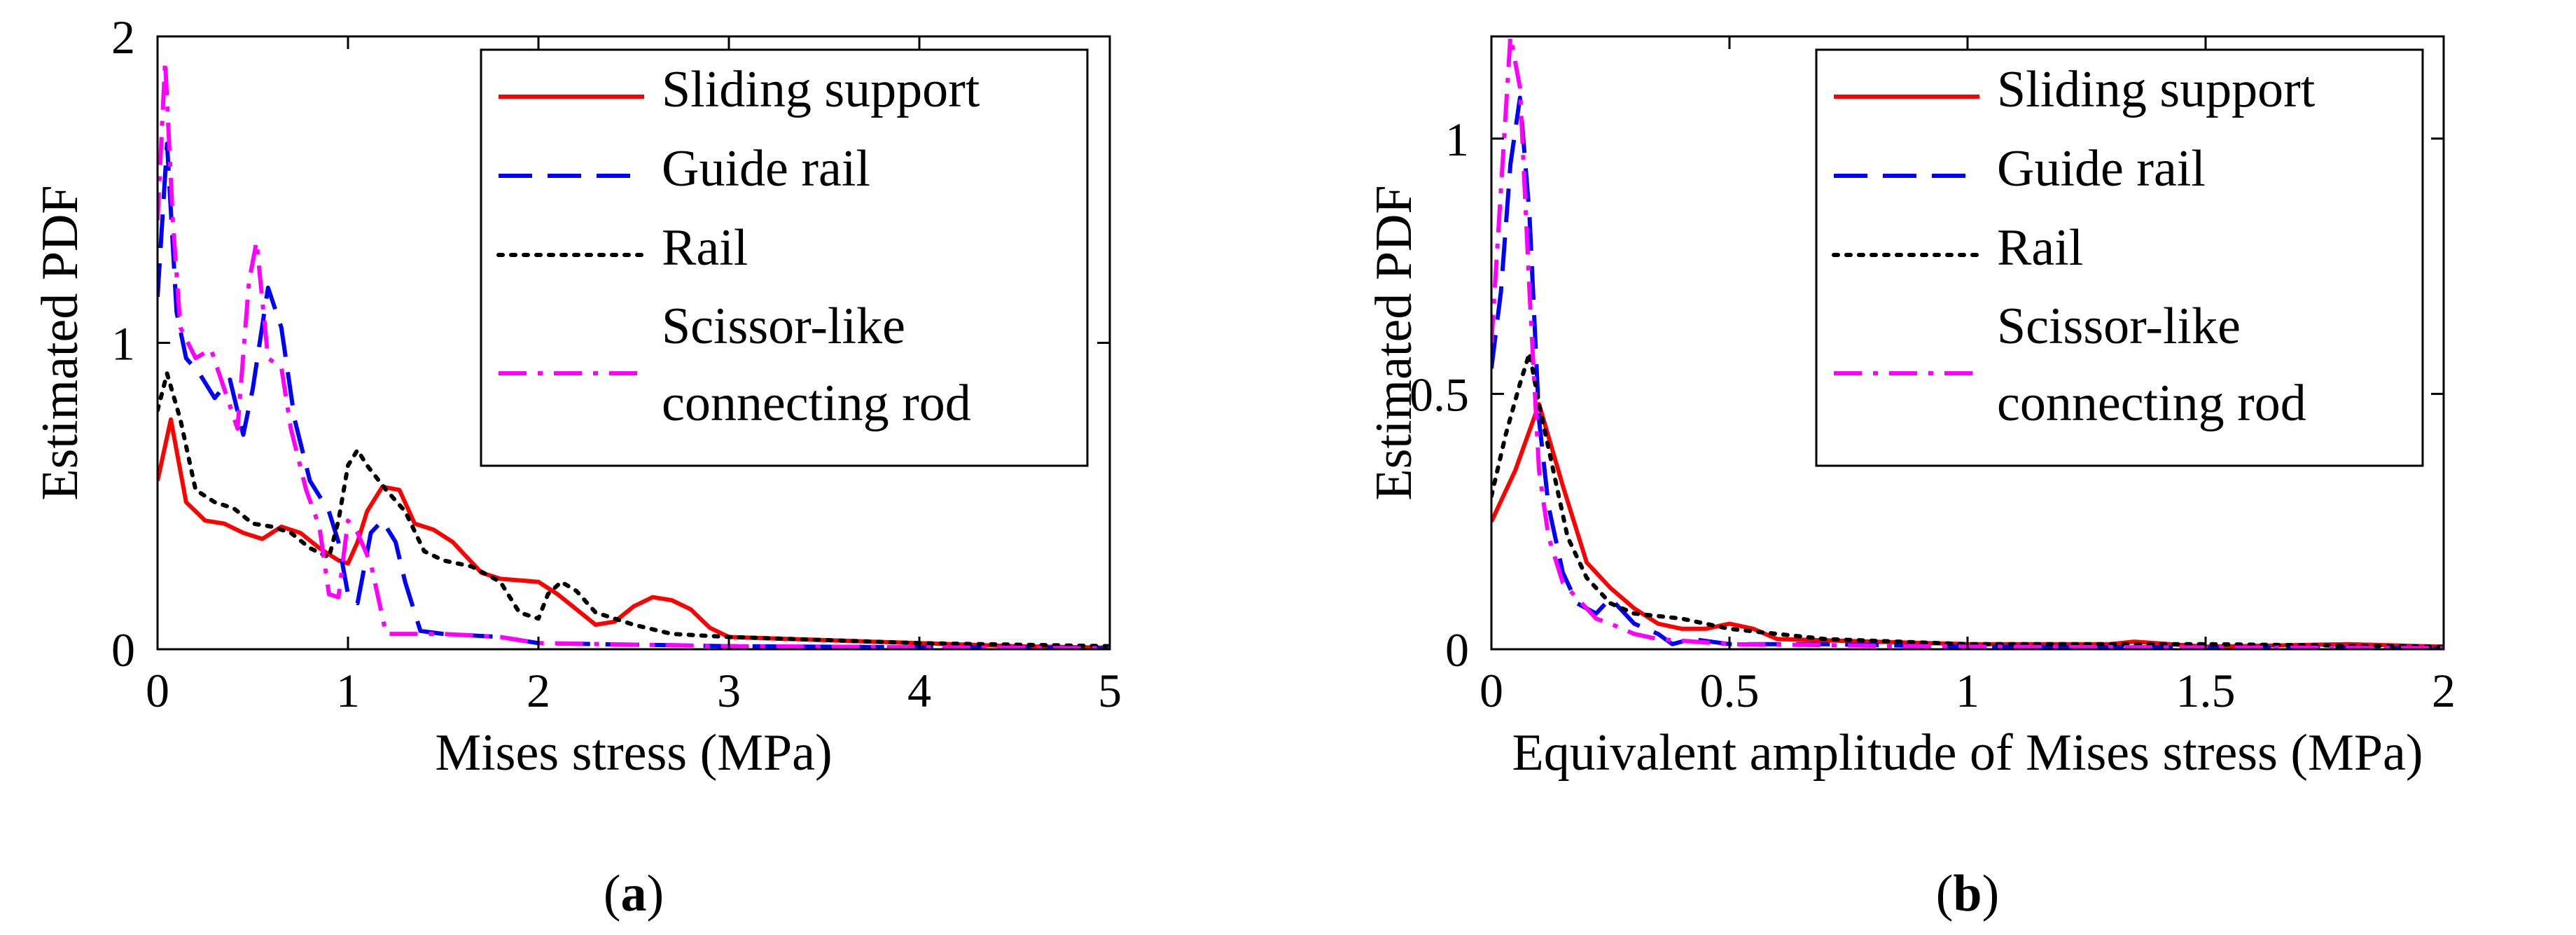 The image size is (2576, 935). What do you see at coordinates (919, 690) in the screenshot?
I see `x-tick-label: 4` at bounding box center [919, 690].